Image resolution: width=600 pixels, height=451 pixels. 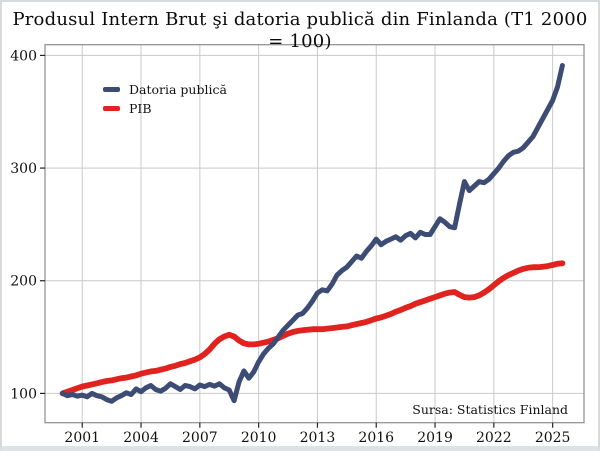 I want to click on legend-label-pib: PIB, so click(x=140, y=108).